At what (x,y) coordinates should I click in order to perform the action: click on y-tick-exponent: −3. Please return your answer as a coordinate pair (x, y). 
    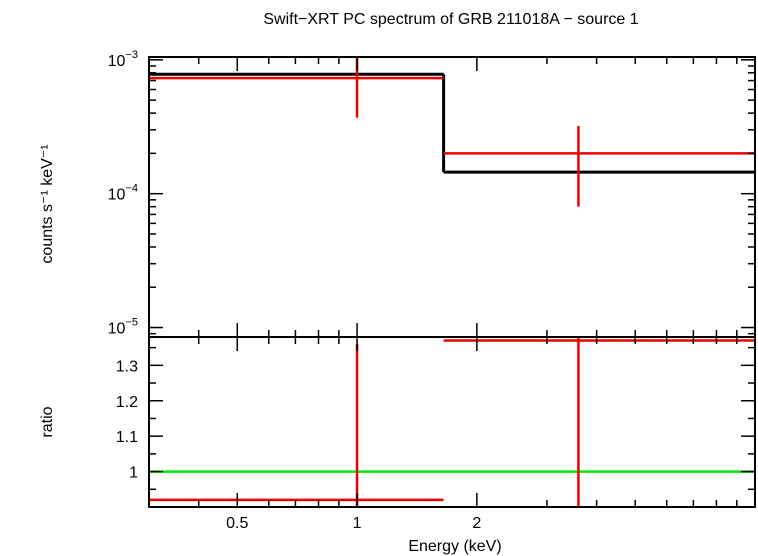
    Looking at the image, I should click on (131, 55).